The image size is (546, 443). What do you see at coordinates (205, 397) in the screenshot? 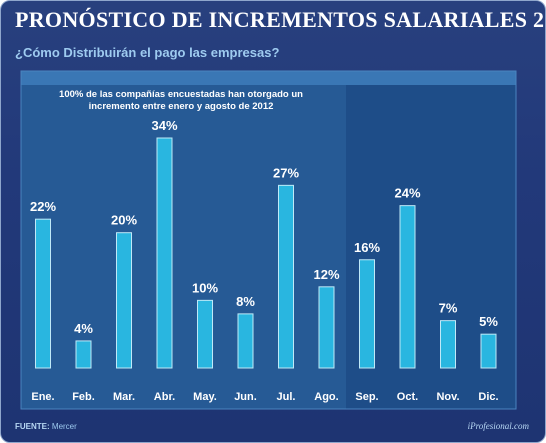
I see `category-label: May.` at bounding box center [205, 397].